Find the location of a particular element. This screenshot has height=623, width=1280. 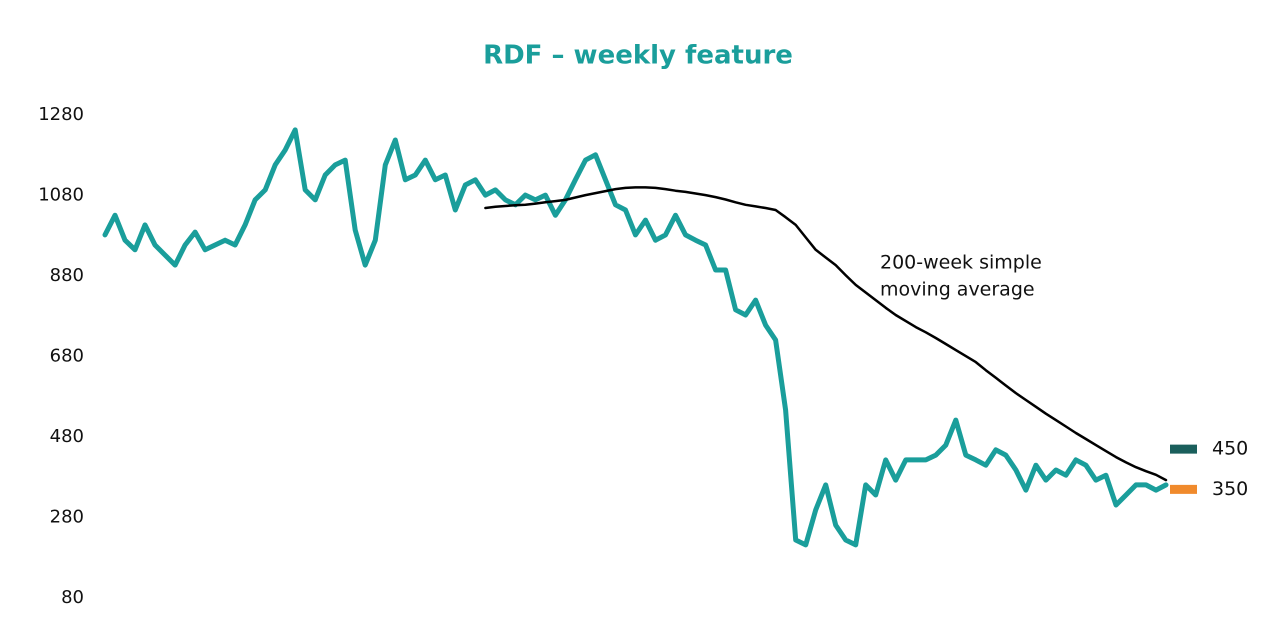

level-label: 450 is located at coordinates (1230, 449).